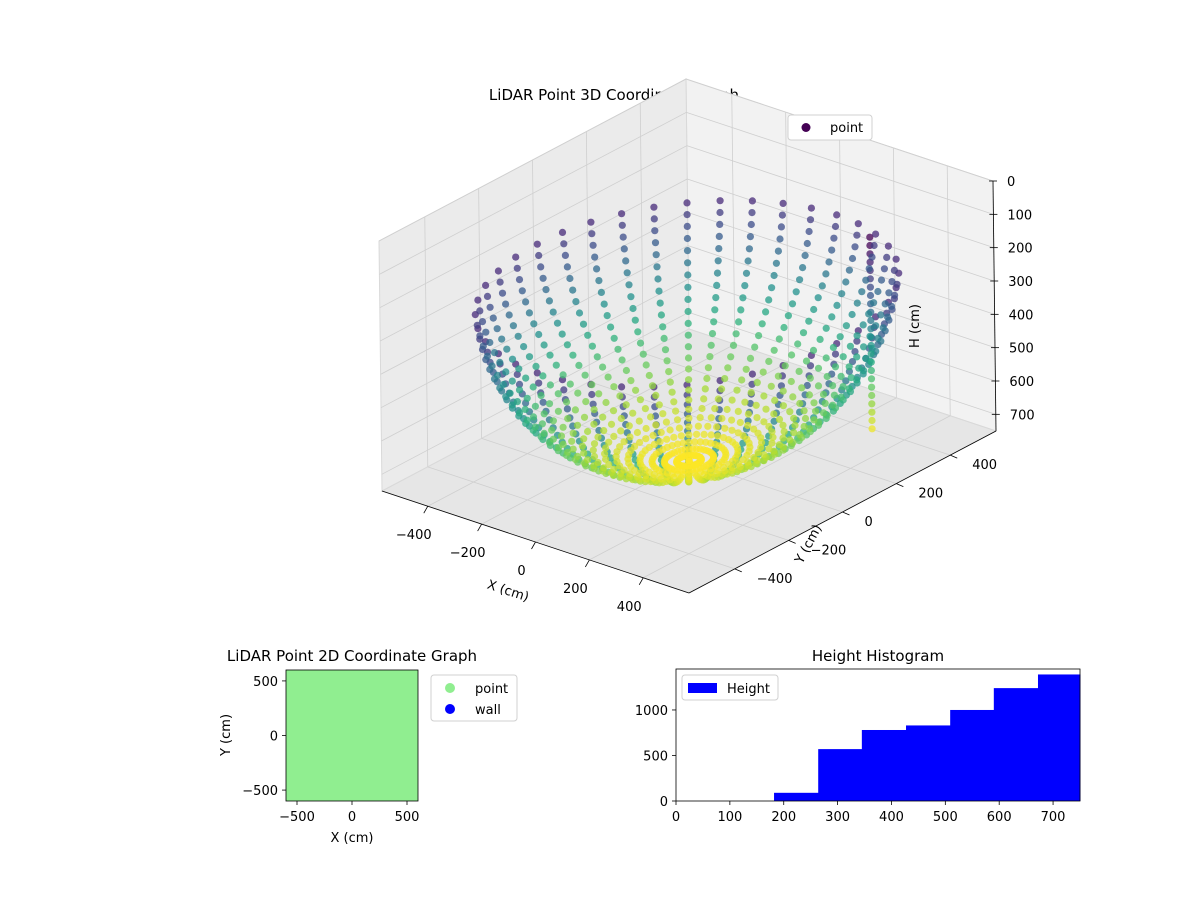 This screenshot has height=900, width=1200. What do you see at coordinates (260, 791) in the screenshot?
I see `y-tick-label: −500` at bounding box center [260, 791].